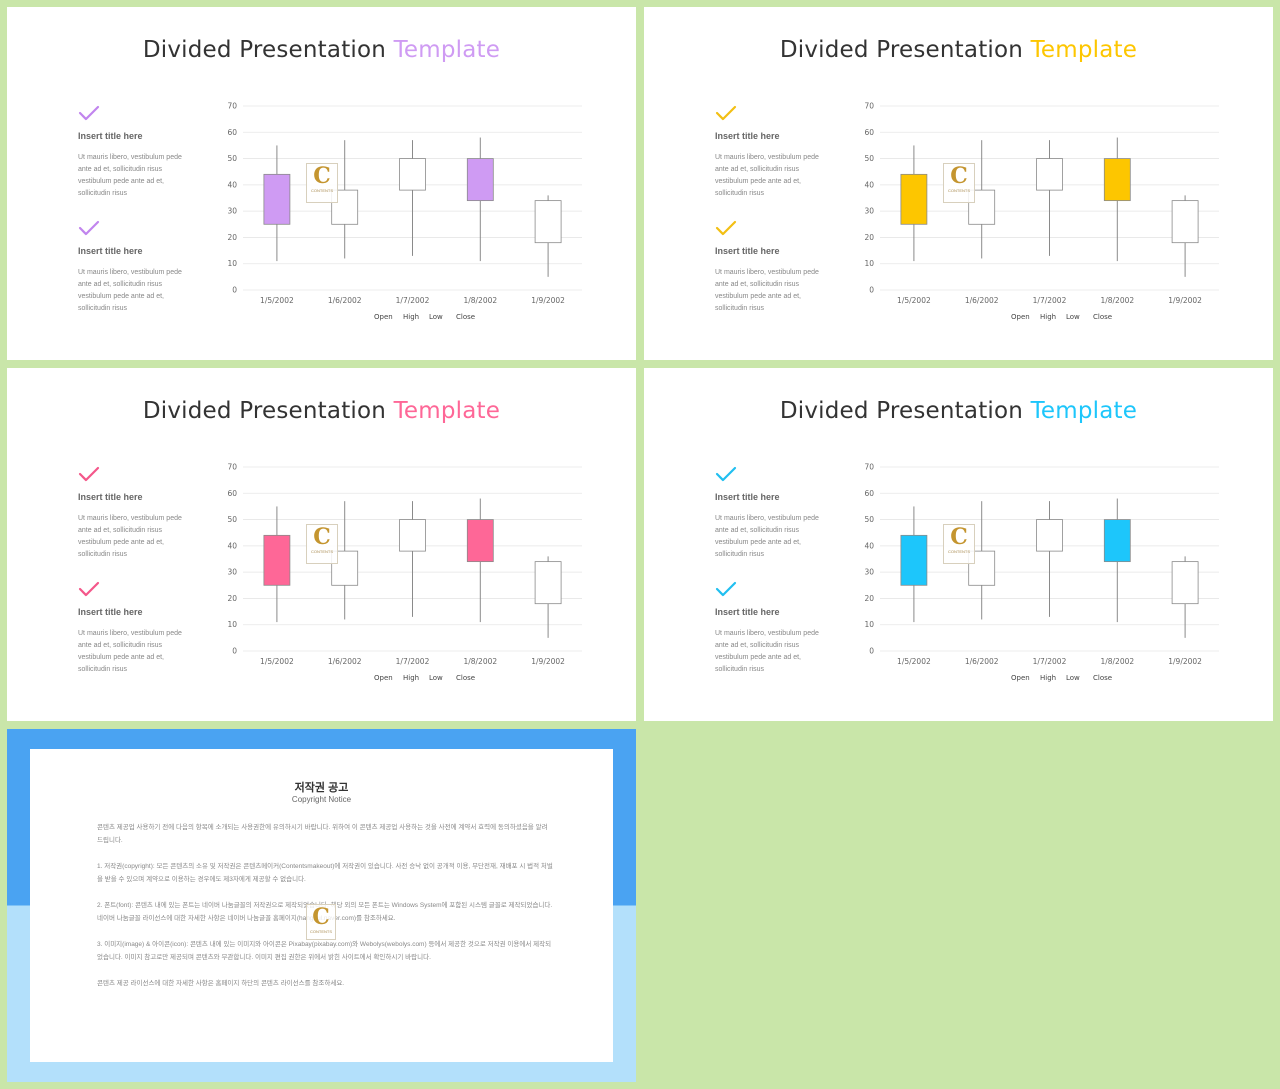  I want to click on copyright-title: 저작권 공고, so click(321, 788).